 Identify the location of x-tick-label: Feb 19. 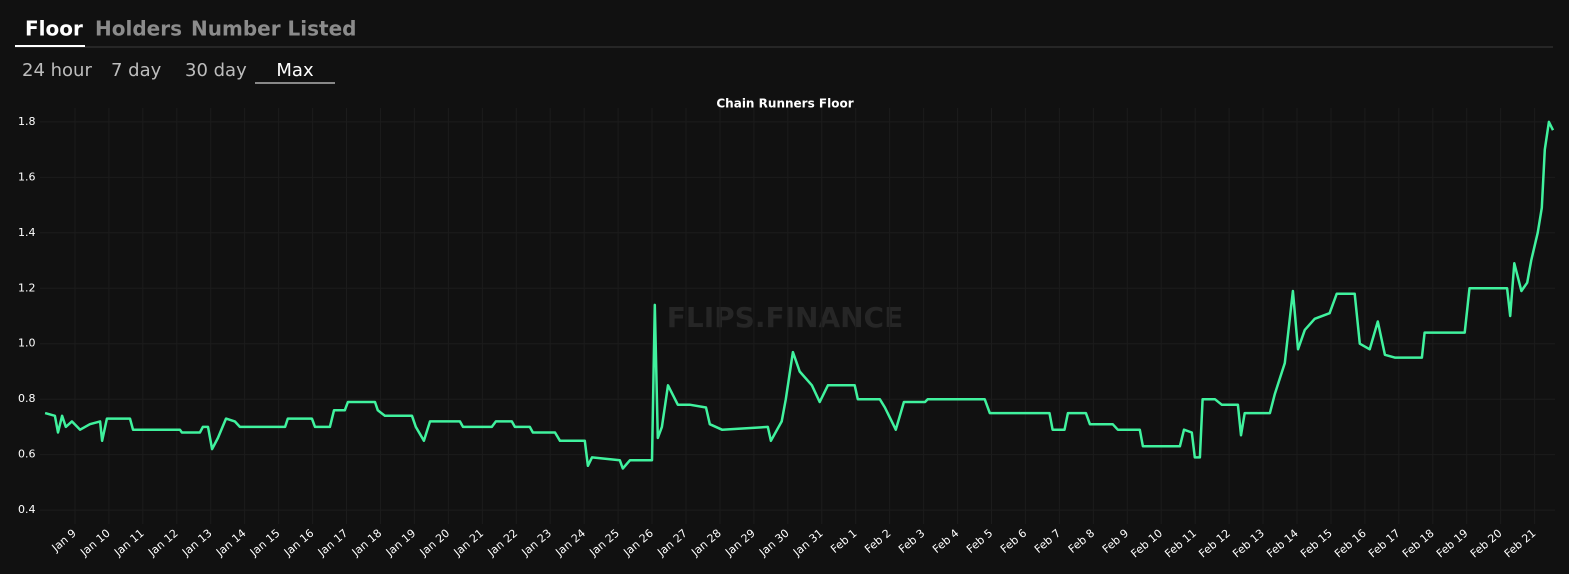
(1452, 544).